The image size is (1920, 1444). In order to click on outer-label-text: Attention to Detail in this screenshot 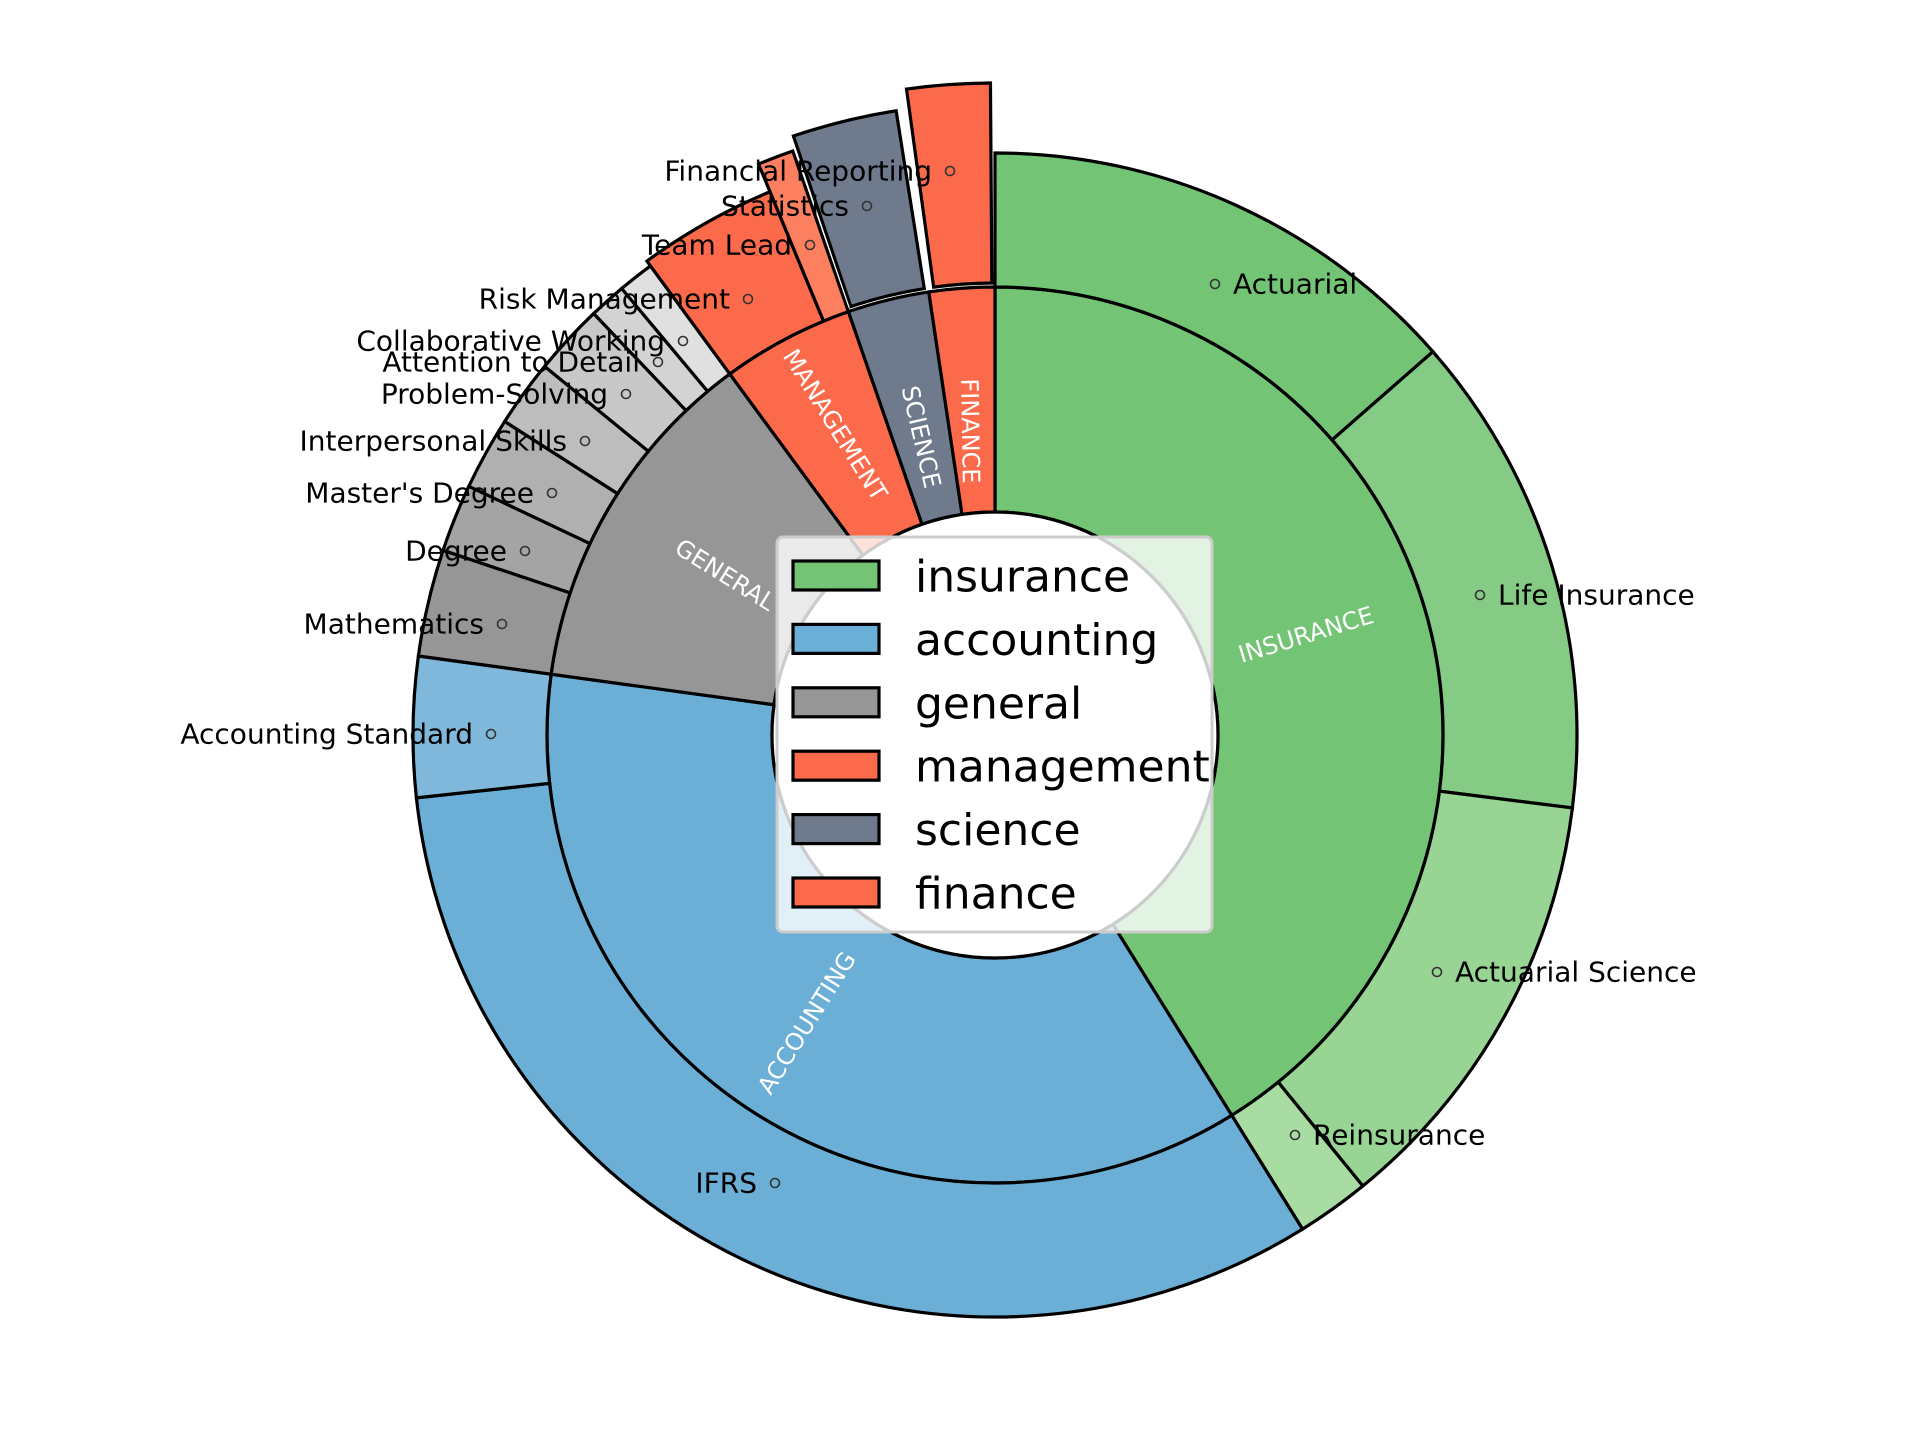, I will do `click(511, 362)`.